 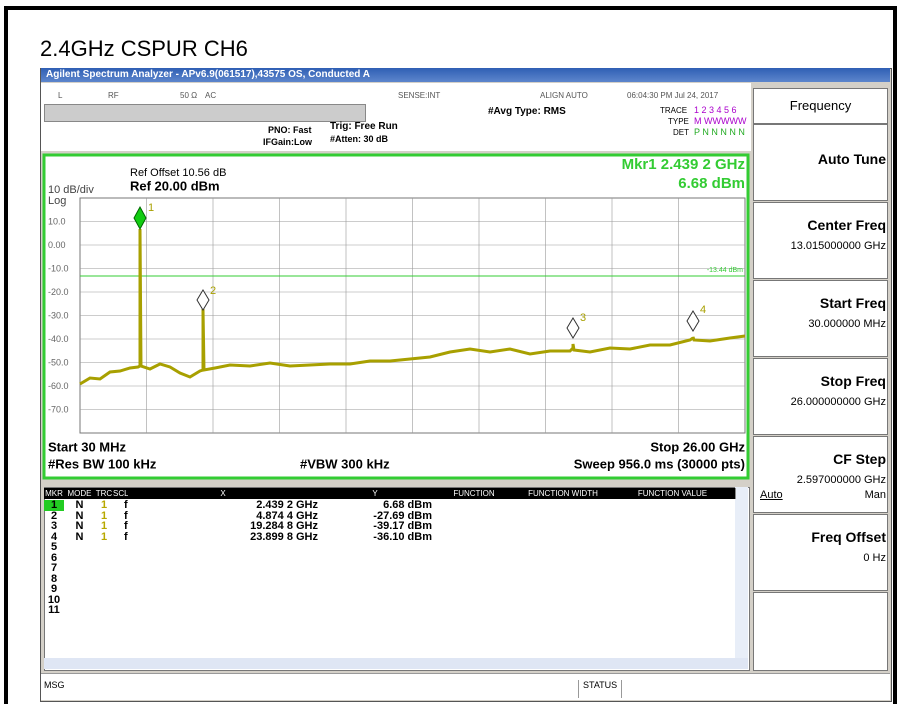 I want to click on softkey-label: Freq Offset, so click(x=848, y=537).